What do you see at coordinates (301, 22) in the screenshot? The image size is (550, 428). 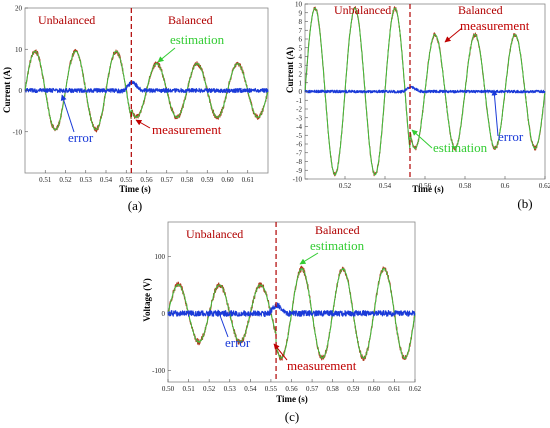 I see `y-tick-label: 8` at bounding box center [301, 22].